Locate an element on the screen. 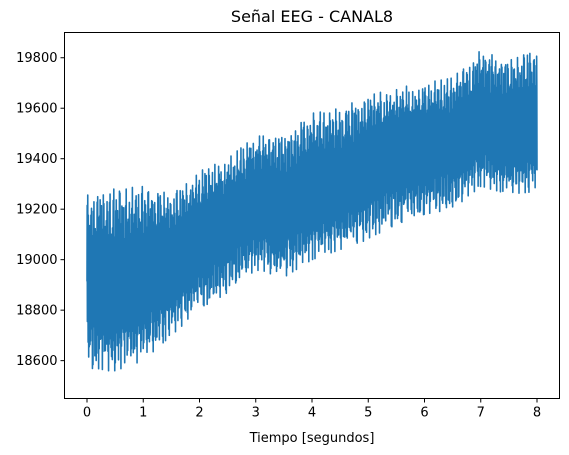 The width and height of the screenshot is (569, 455). y-tick-label: 19600 is located at coordinates (36, 109).